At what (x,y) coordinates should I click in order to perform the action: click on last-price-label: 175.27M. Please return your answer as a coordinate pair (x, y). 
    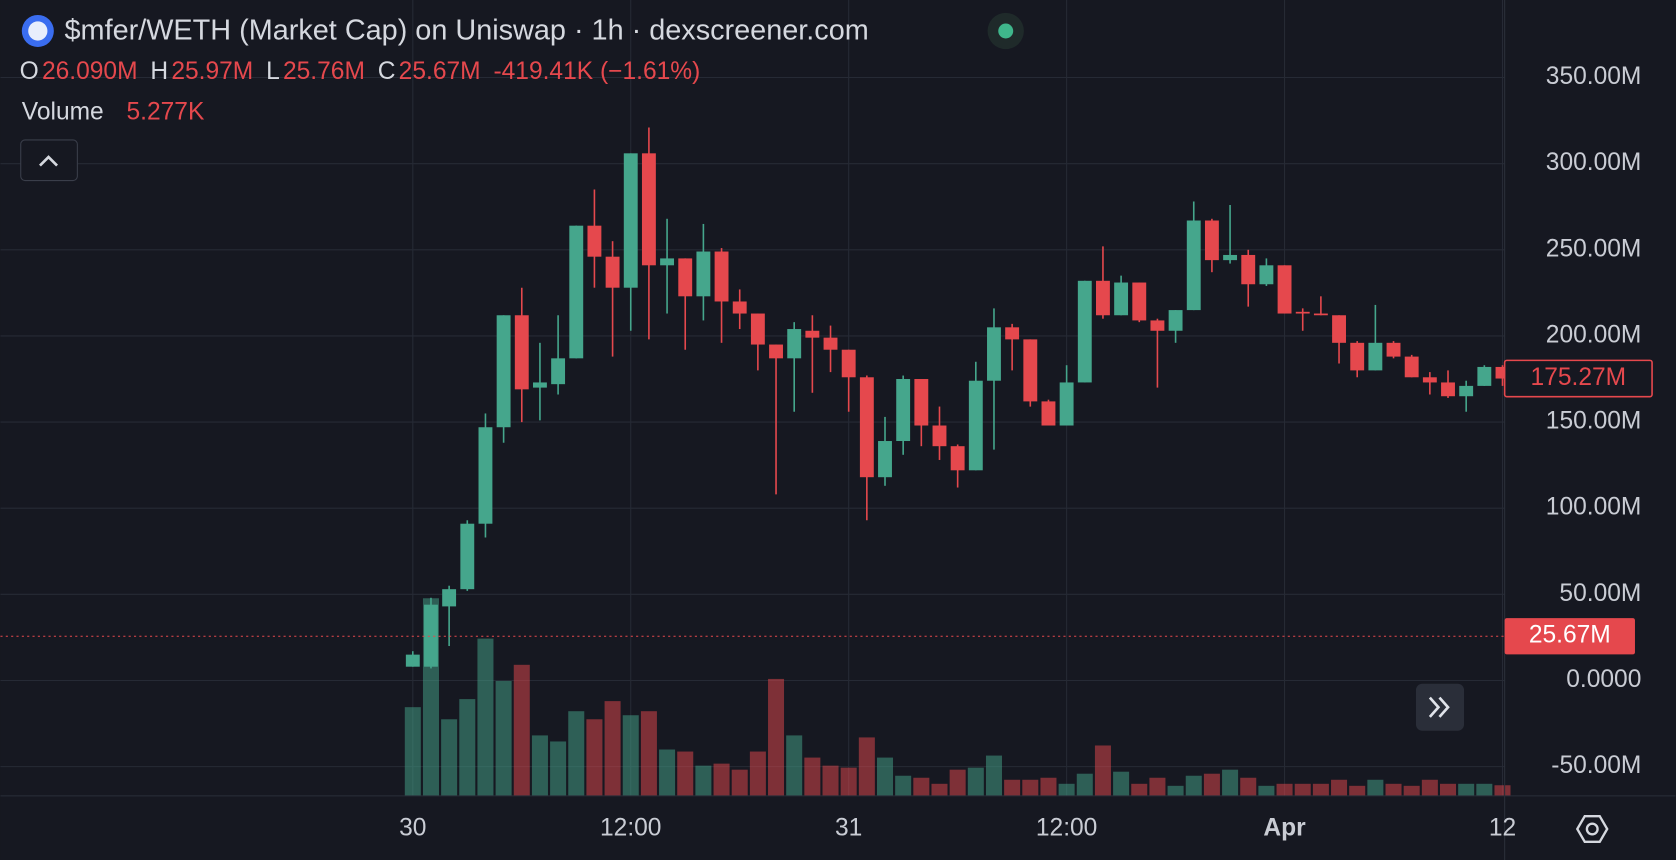
    Looking at the image, I should click on (1579, 377).